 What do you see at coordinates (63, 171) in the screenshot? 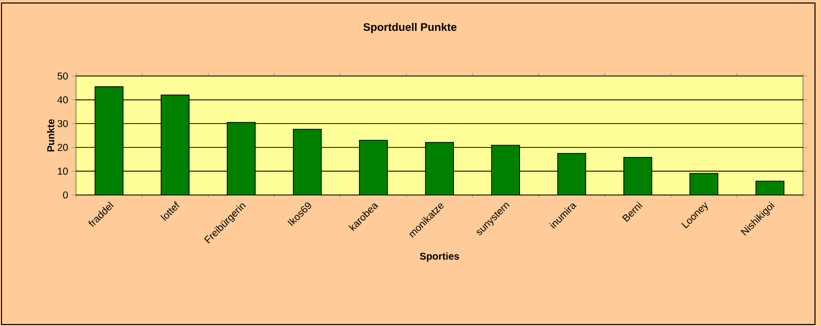
I see `y-tick-label: 10` at bounding box center [63, 171].